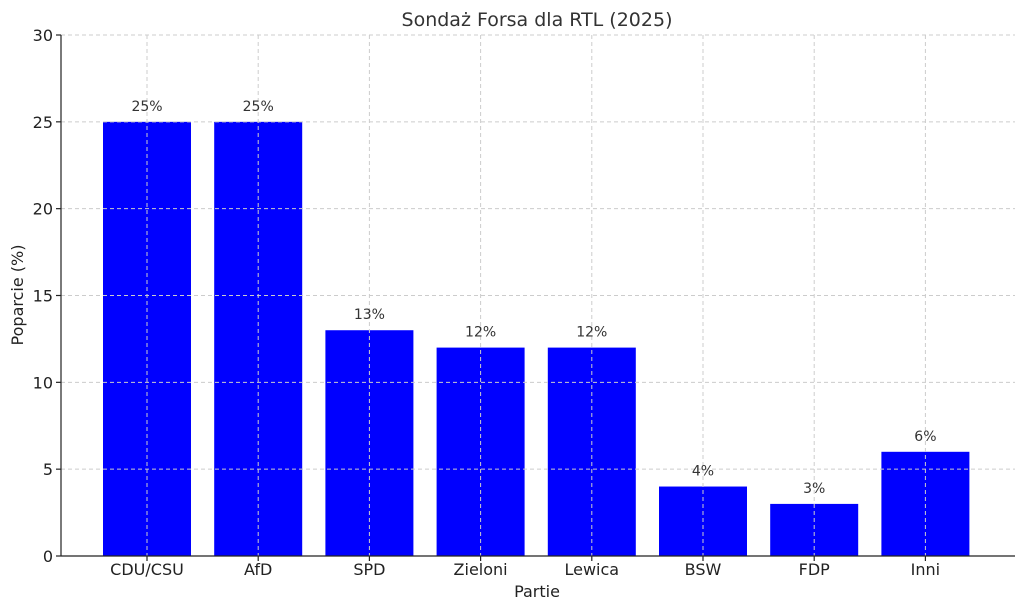 The width and height of the screenshot is (1024, 615). I want to click on x-tick-label-5: BSW, so click(703, 569).